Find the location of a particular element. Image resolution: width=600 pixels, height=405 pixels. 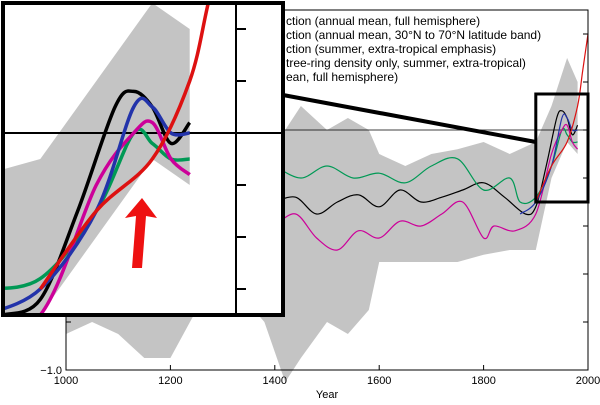

y-tick-label: −1.0 is located at coordinates (51, 371).